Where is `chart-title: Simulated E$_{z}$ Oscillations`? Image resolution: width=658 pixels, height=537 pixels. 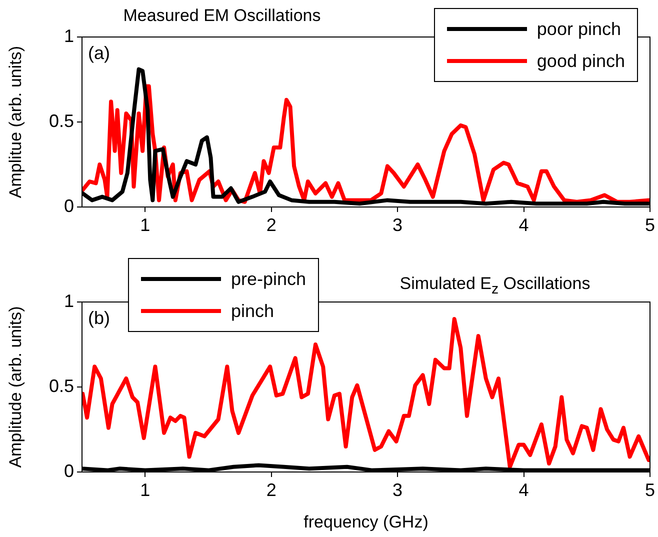
chart-title: Simulated E$_{z}$ Oscillations is located at coordinates (495, 286).